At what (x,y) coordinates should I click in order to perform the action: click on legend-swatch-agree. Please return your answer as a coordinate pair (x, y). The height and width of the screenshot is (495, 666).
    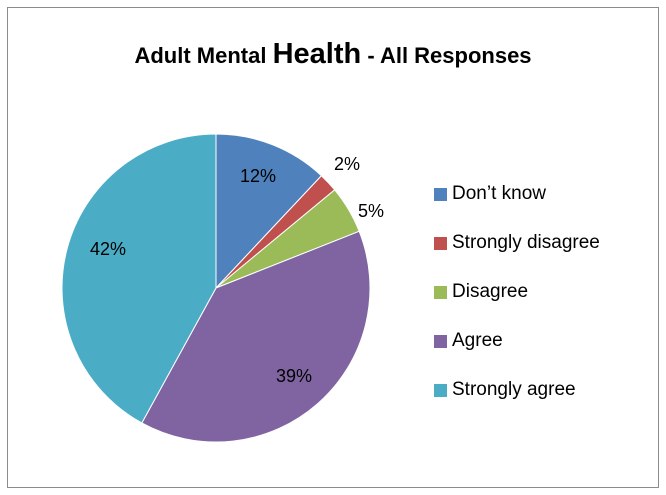
    Looking at the image, I should click on (440, 341).